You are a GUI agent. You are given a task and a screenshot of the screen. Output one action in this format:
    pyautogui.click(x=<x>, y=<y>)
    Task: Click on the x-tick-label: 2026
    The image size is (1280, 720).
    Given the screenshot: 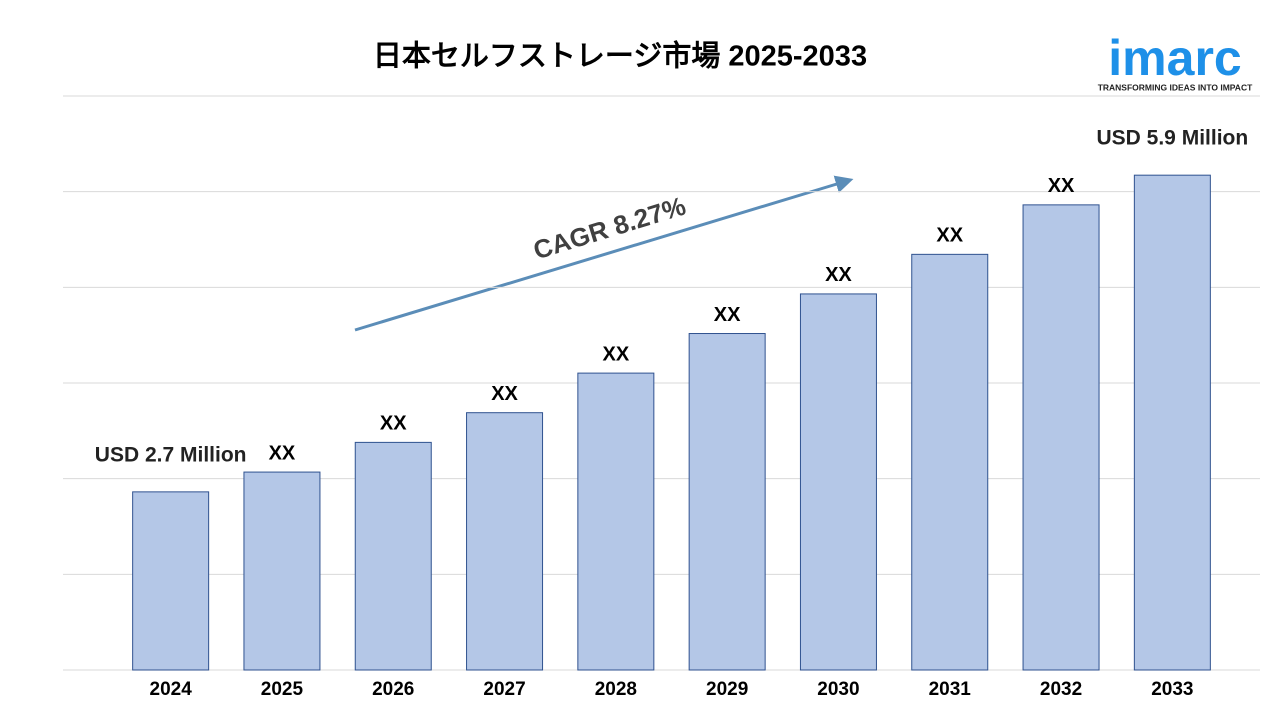 What is the action you would take?
    pyautogui.click(x=393, y=689)
    